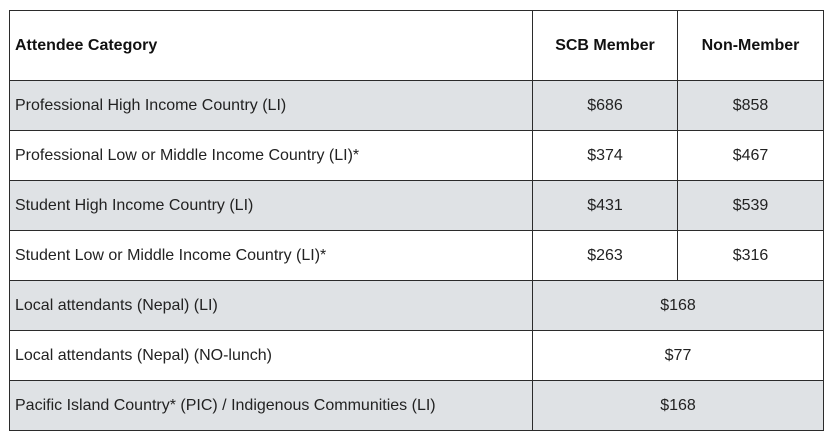  Describe the element at coordinates (750, 105) in the screenshot. I see `non-member-price-cell: $858` at that location.